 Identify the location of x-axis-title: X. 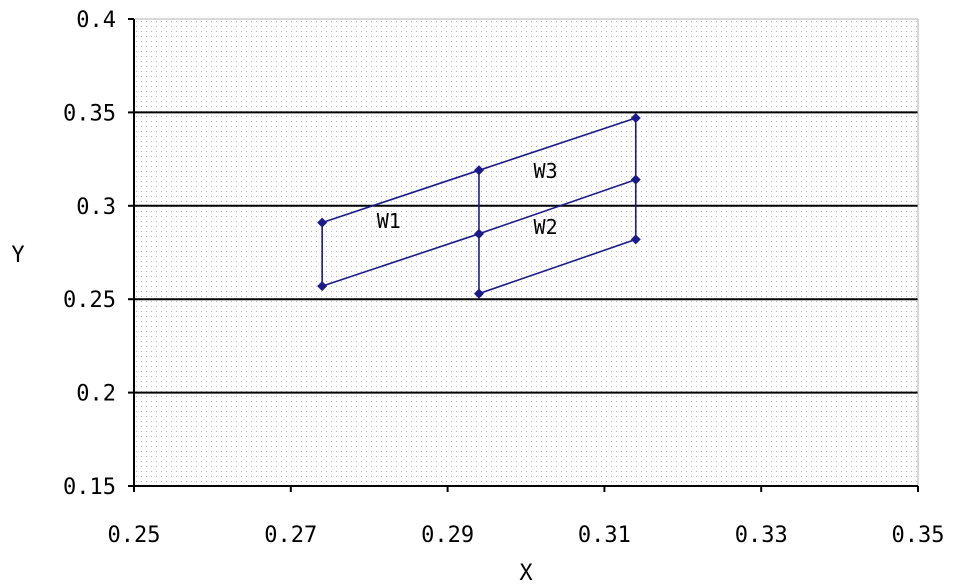
(526, 573).